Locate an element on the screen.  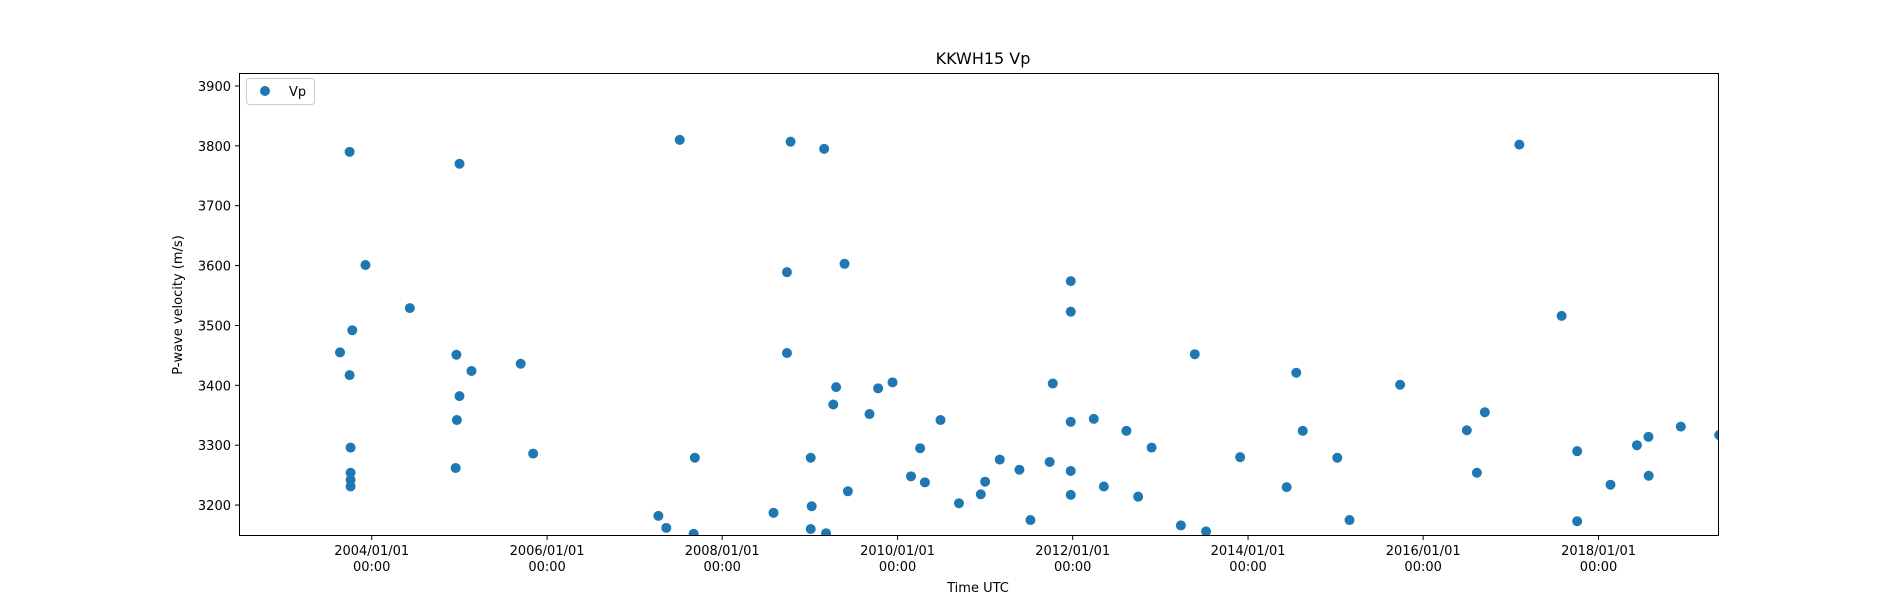
x-tick-label-date: 2004/01/01 is located at coordinates (371, 551).